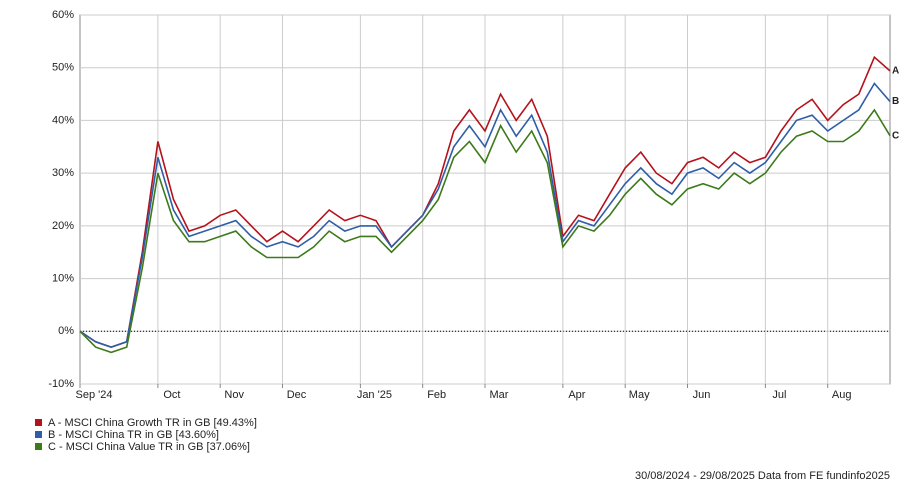  What do you see at coordinates (63, 278) in the screenshot?
I see `y-tick-label: 10%` at bounding box center [63, 278].